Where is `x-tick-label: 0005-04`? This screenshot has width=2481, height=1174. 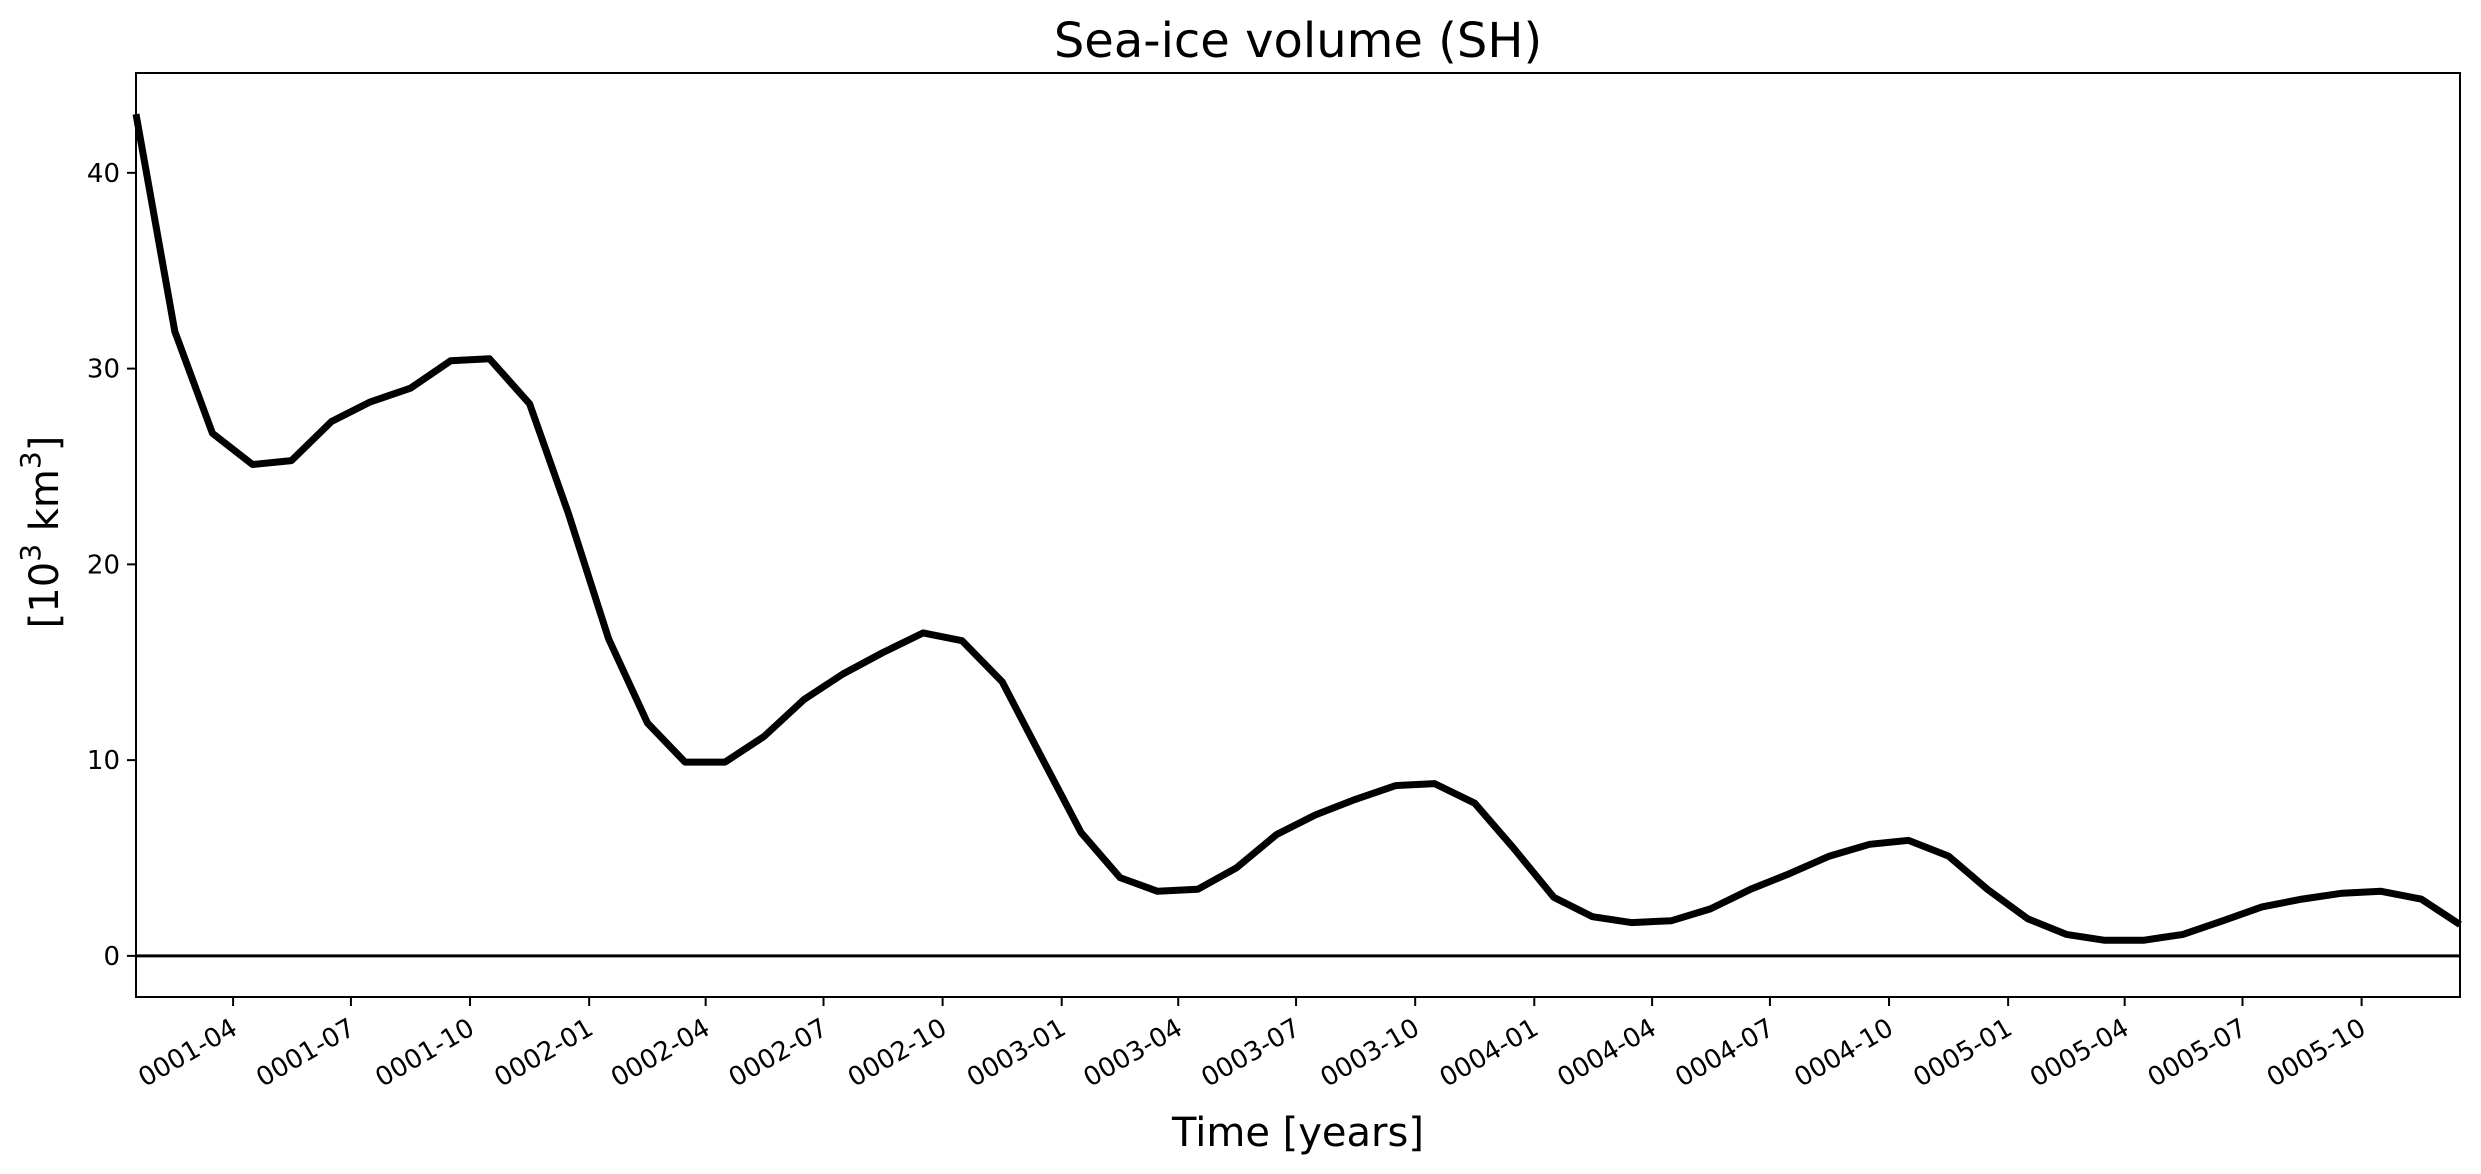
x-tick-label: 0005-04 is located at coordinates (2079, 1053).